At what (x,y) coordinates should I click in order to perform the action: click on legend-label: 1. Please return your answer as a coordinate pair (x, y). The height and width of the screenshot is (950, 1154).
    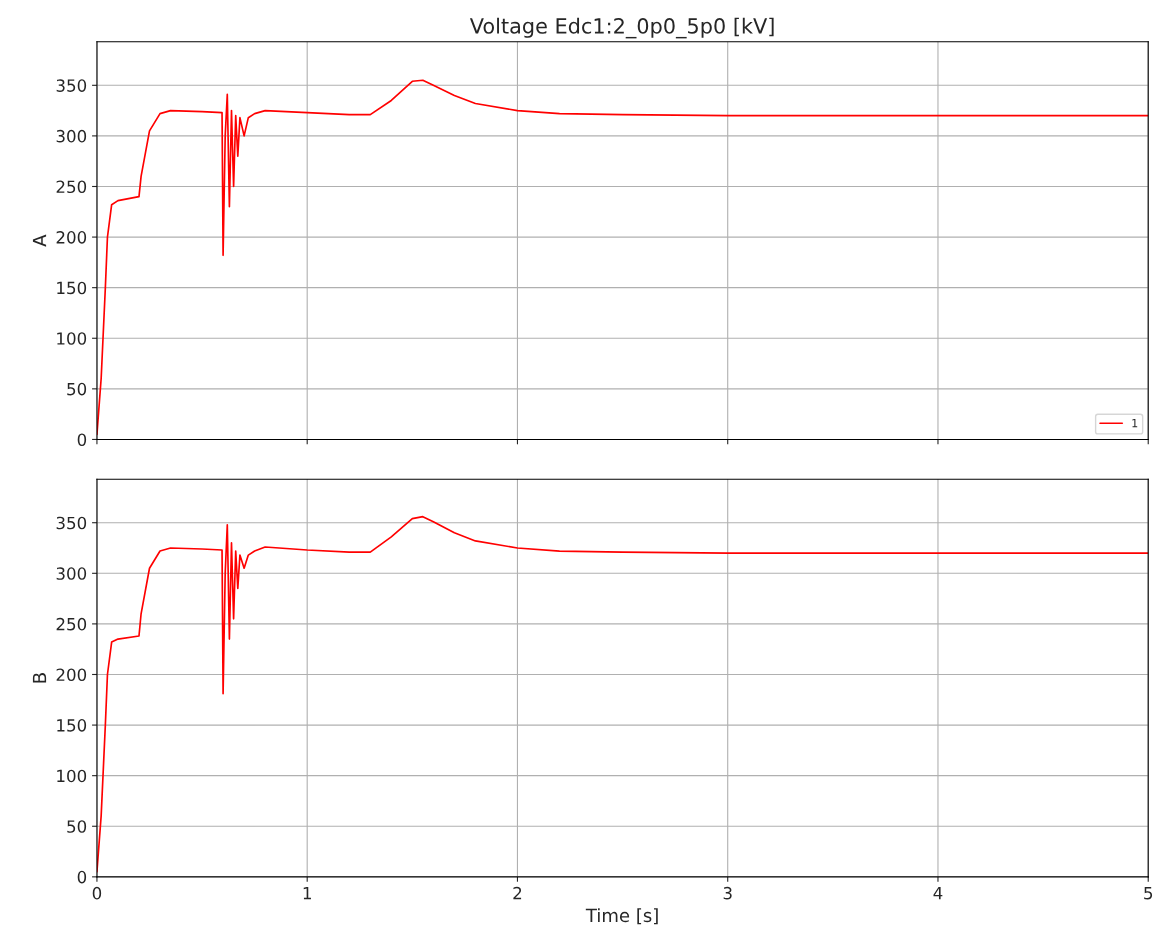
    Looking at the image, I should click on (1135, 423).